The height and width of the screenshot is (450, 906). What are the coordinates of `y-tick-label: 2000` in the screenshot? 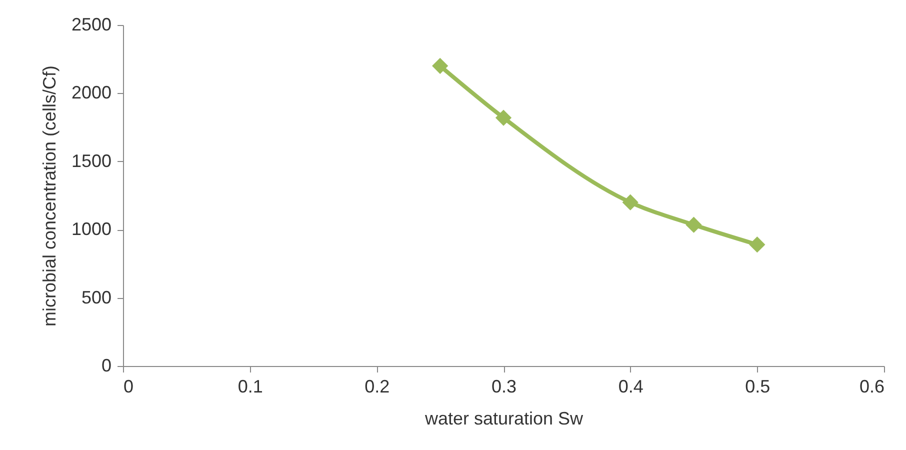 It's located at (91, 92).